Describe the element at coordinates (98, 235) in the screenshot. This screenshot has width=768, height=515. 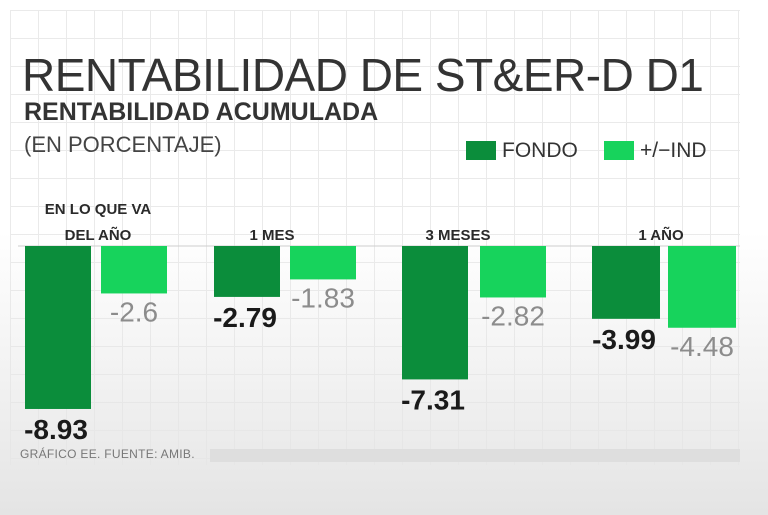
I see `category-label-1-line-2: DEL AÑO` at that location.